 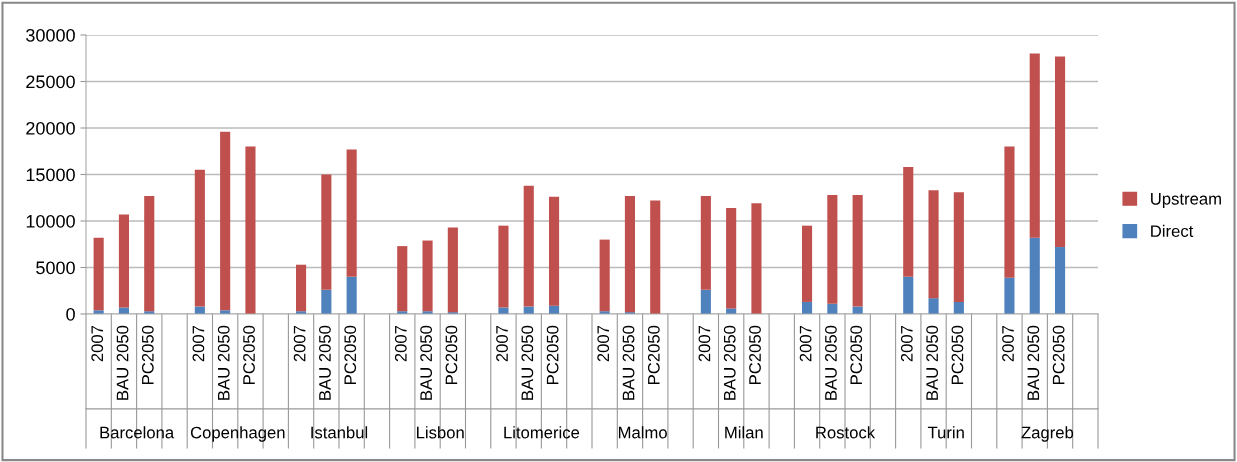 What do you see at coordinates (50, 35) in the screenshot?
I see `y-tick-label: 30000` at bounding box center [50, 35].